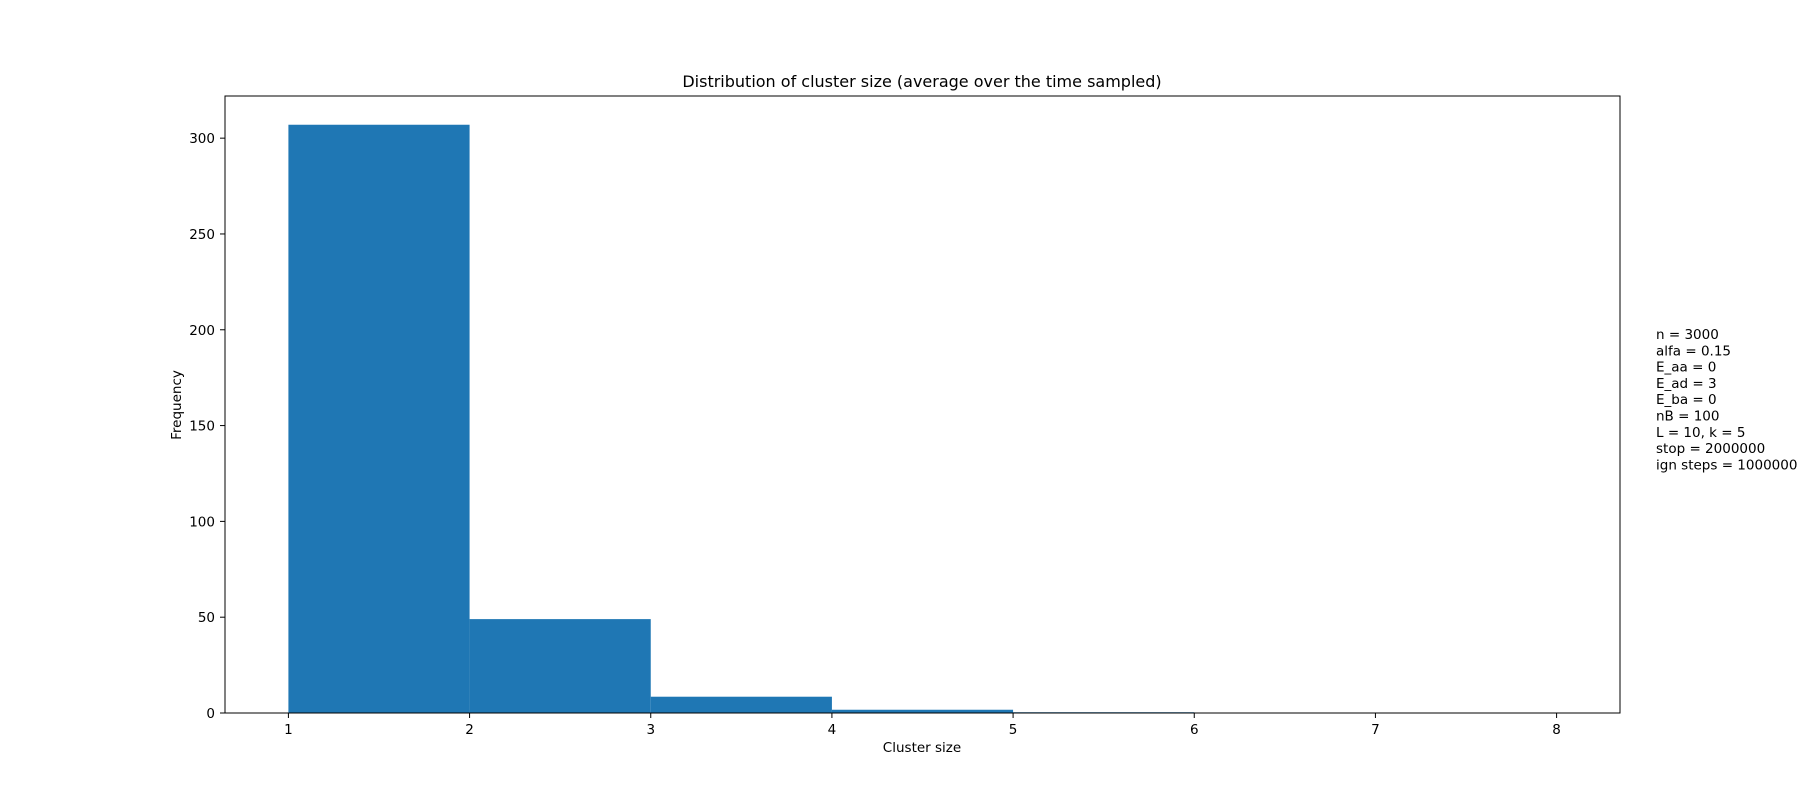 The height and width of the screenshot is (804, 1800). What do you see at coordinates (206, 618) in the screenshot?
I see `y-tick-label: 50` at bounding box center [206, 618].